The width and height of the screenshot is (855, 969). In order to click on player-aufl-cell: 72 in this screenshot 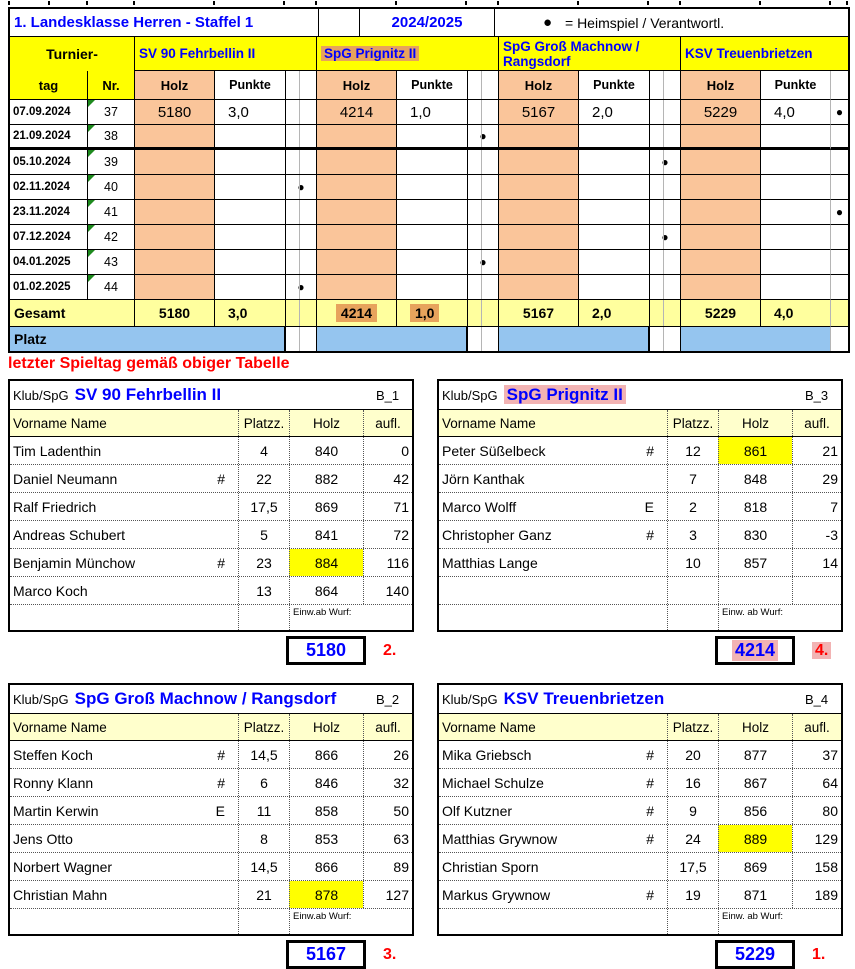, I will do `click(387, 534)`.